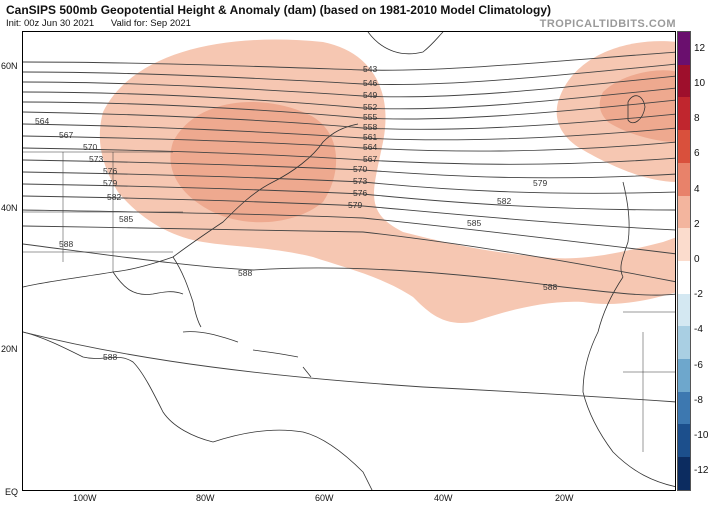  What do you see at coordinates (150, 23) in the screenshot?
I see `valid-time: Valid for: Sep 2021` at bounding box center [150, 23].